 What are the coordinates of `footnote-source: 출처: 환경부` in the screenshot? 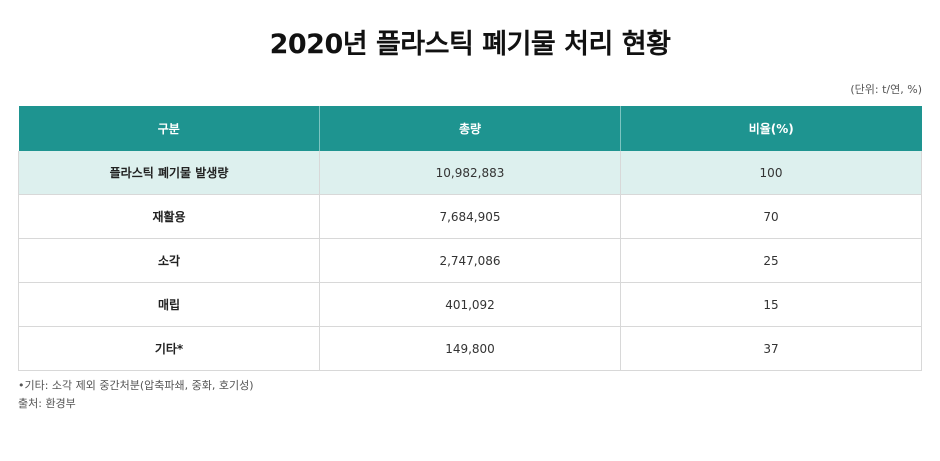 It's located at (47, 403).